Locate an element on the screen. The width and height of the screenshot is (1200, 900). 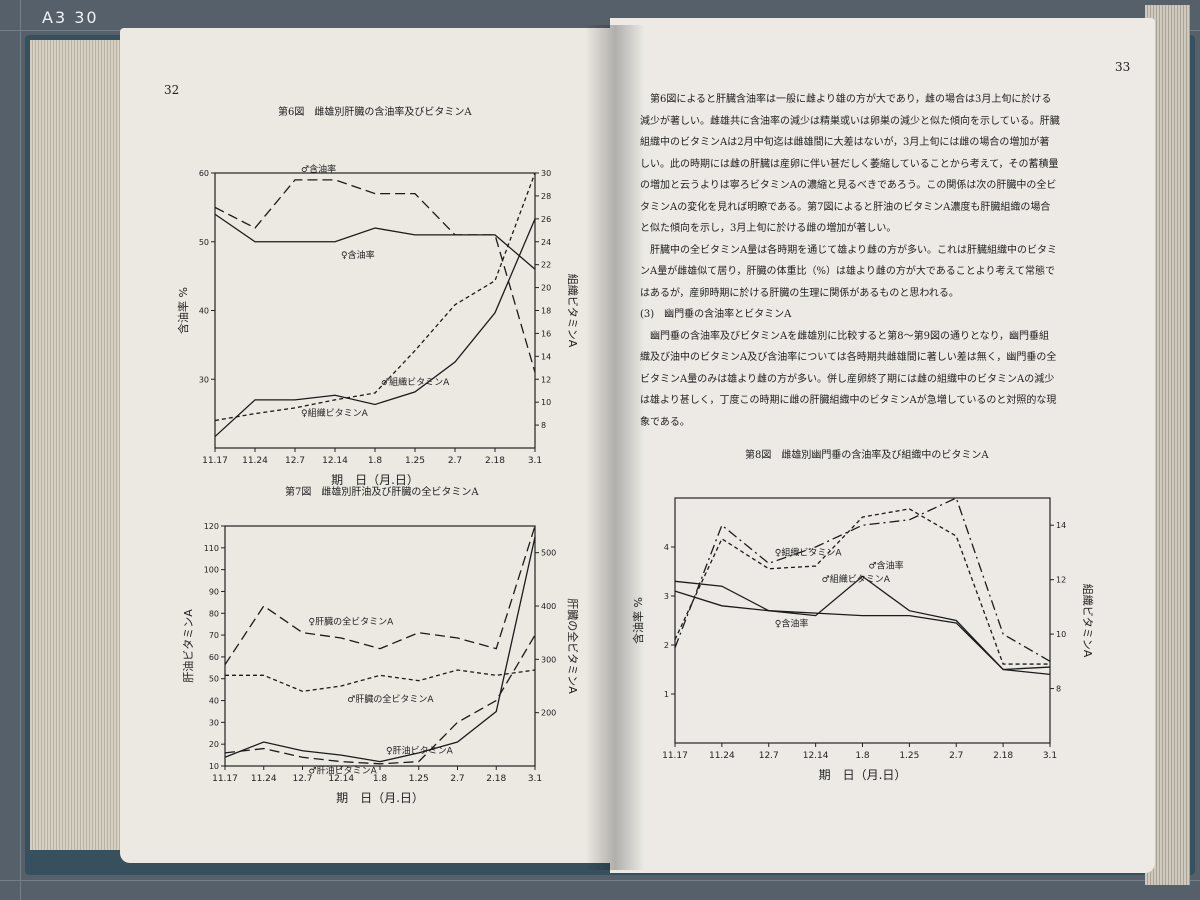
text-line: 象である。 is located at coordinates (665, 422).